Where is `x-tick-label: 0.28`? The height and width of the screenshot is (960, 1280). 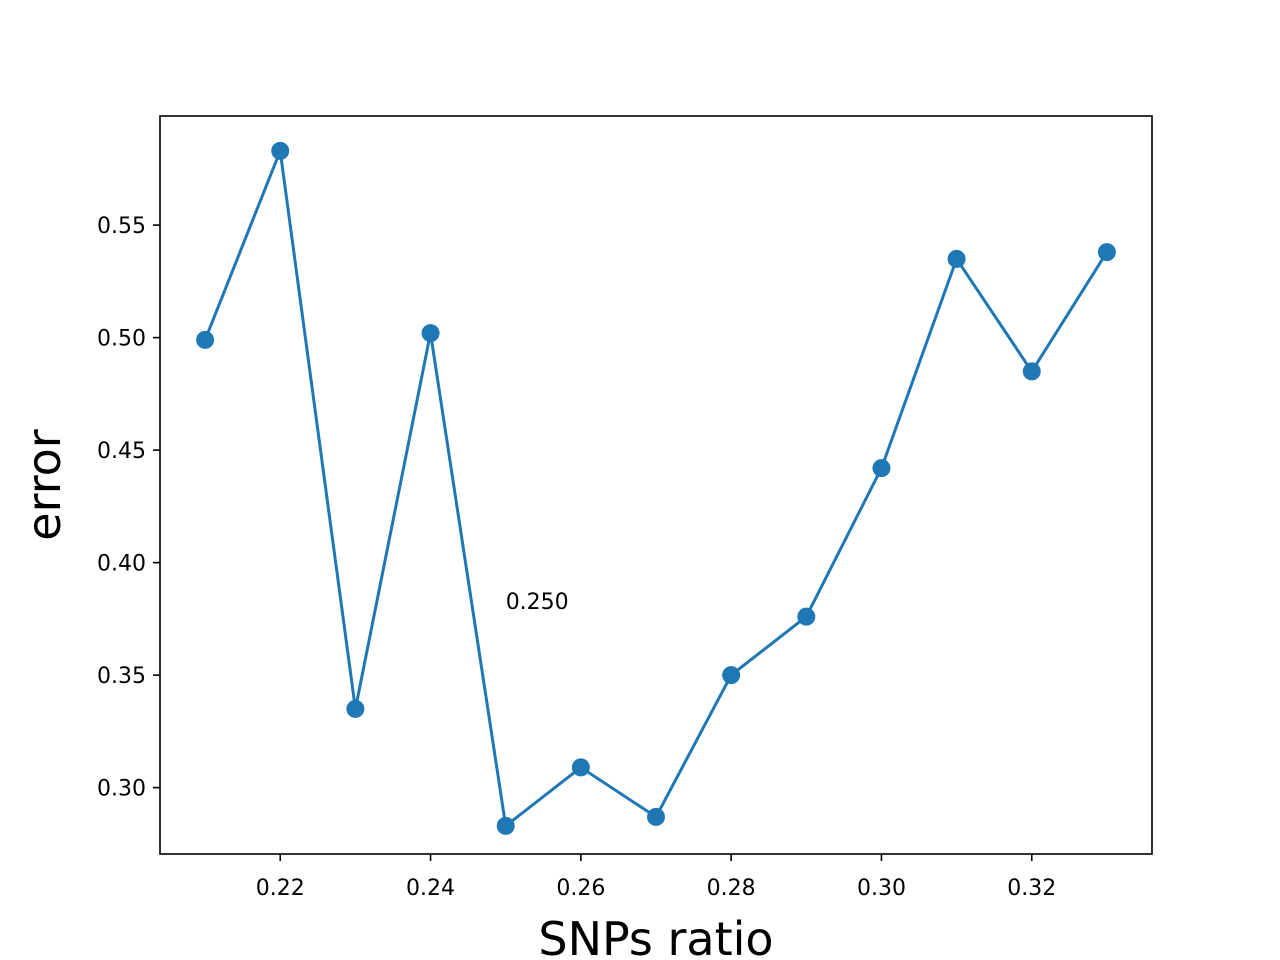
x-tick-label: 0.28 is located at coordinates (731, 888).